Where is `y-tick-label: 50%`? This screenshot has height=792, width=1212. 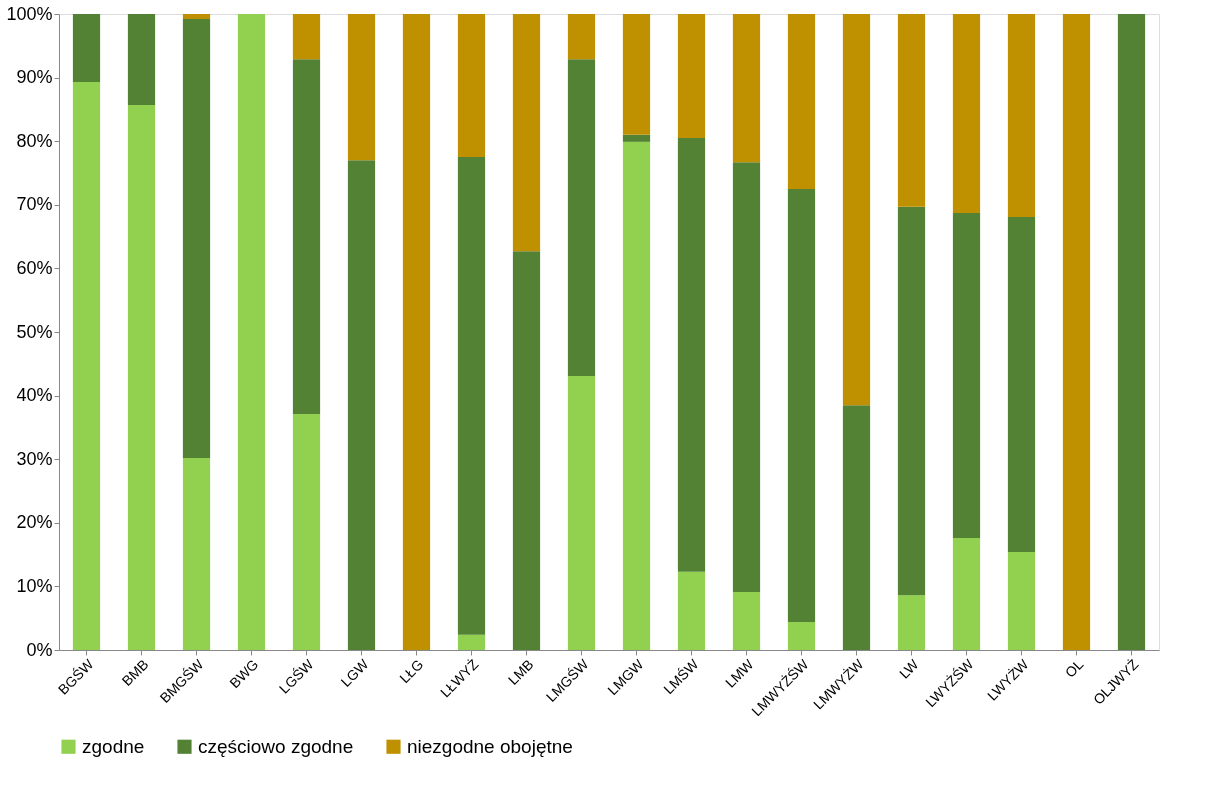
y-tick-label: 50% is located at coordinates (34, 331).